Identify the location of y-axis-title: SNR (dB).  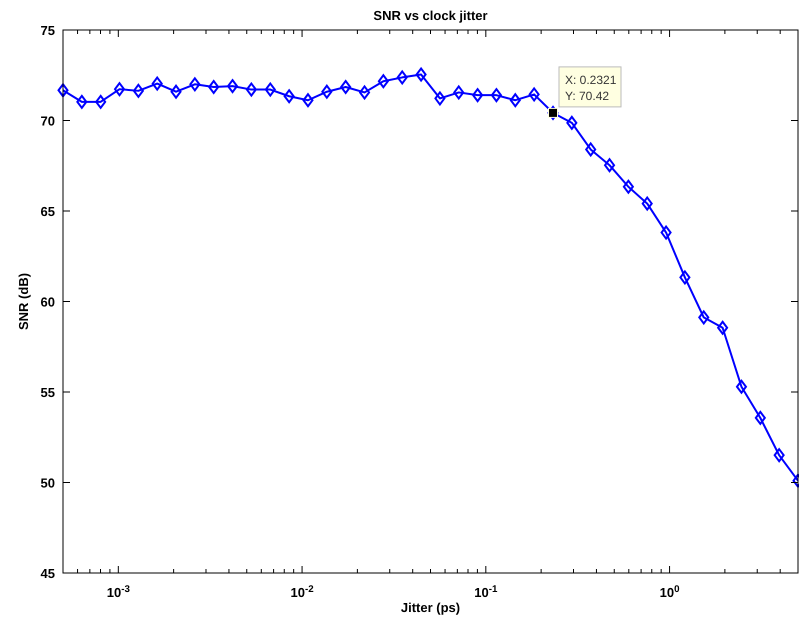
(23, 301).